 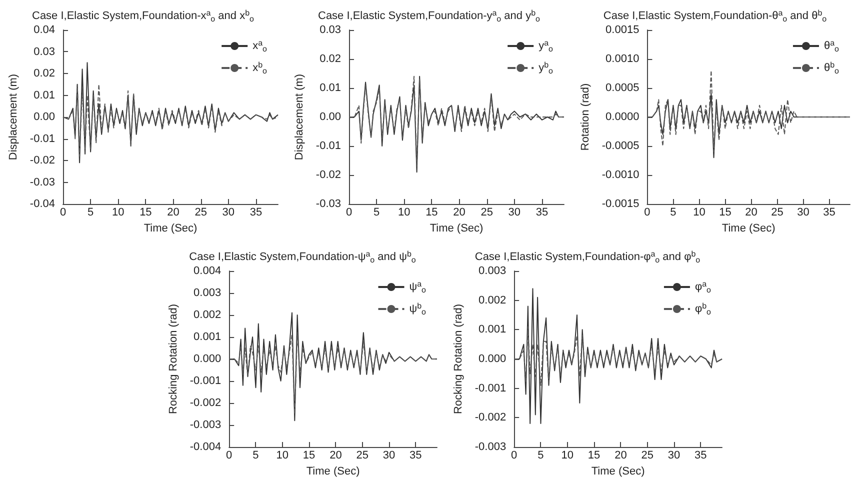 I want to click on y-tick-label: 0.004, so click(x=208, y=271).